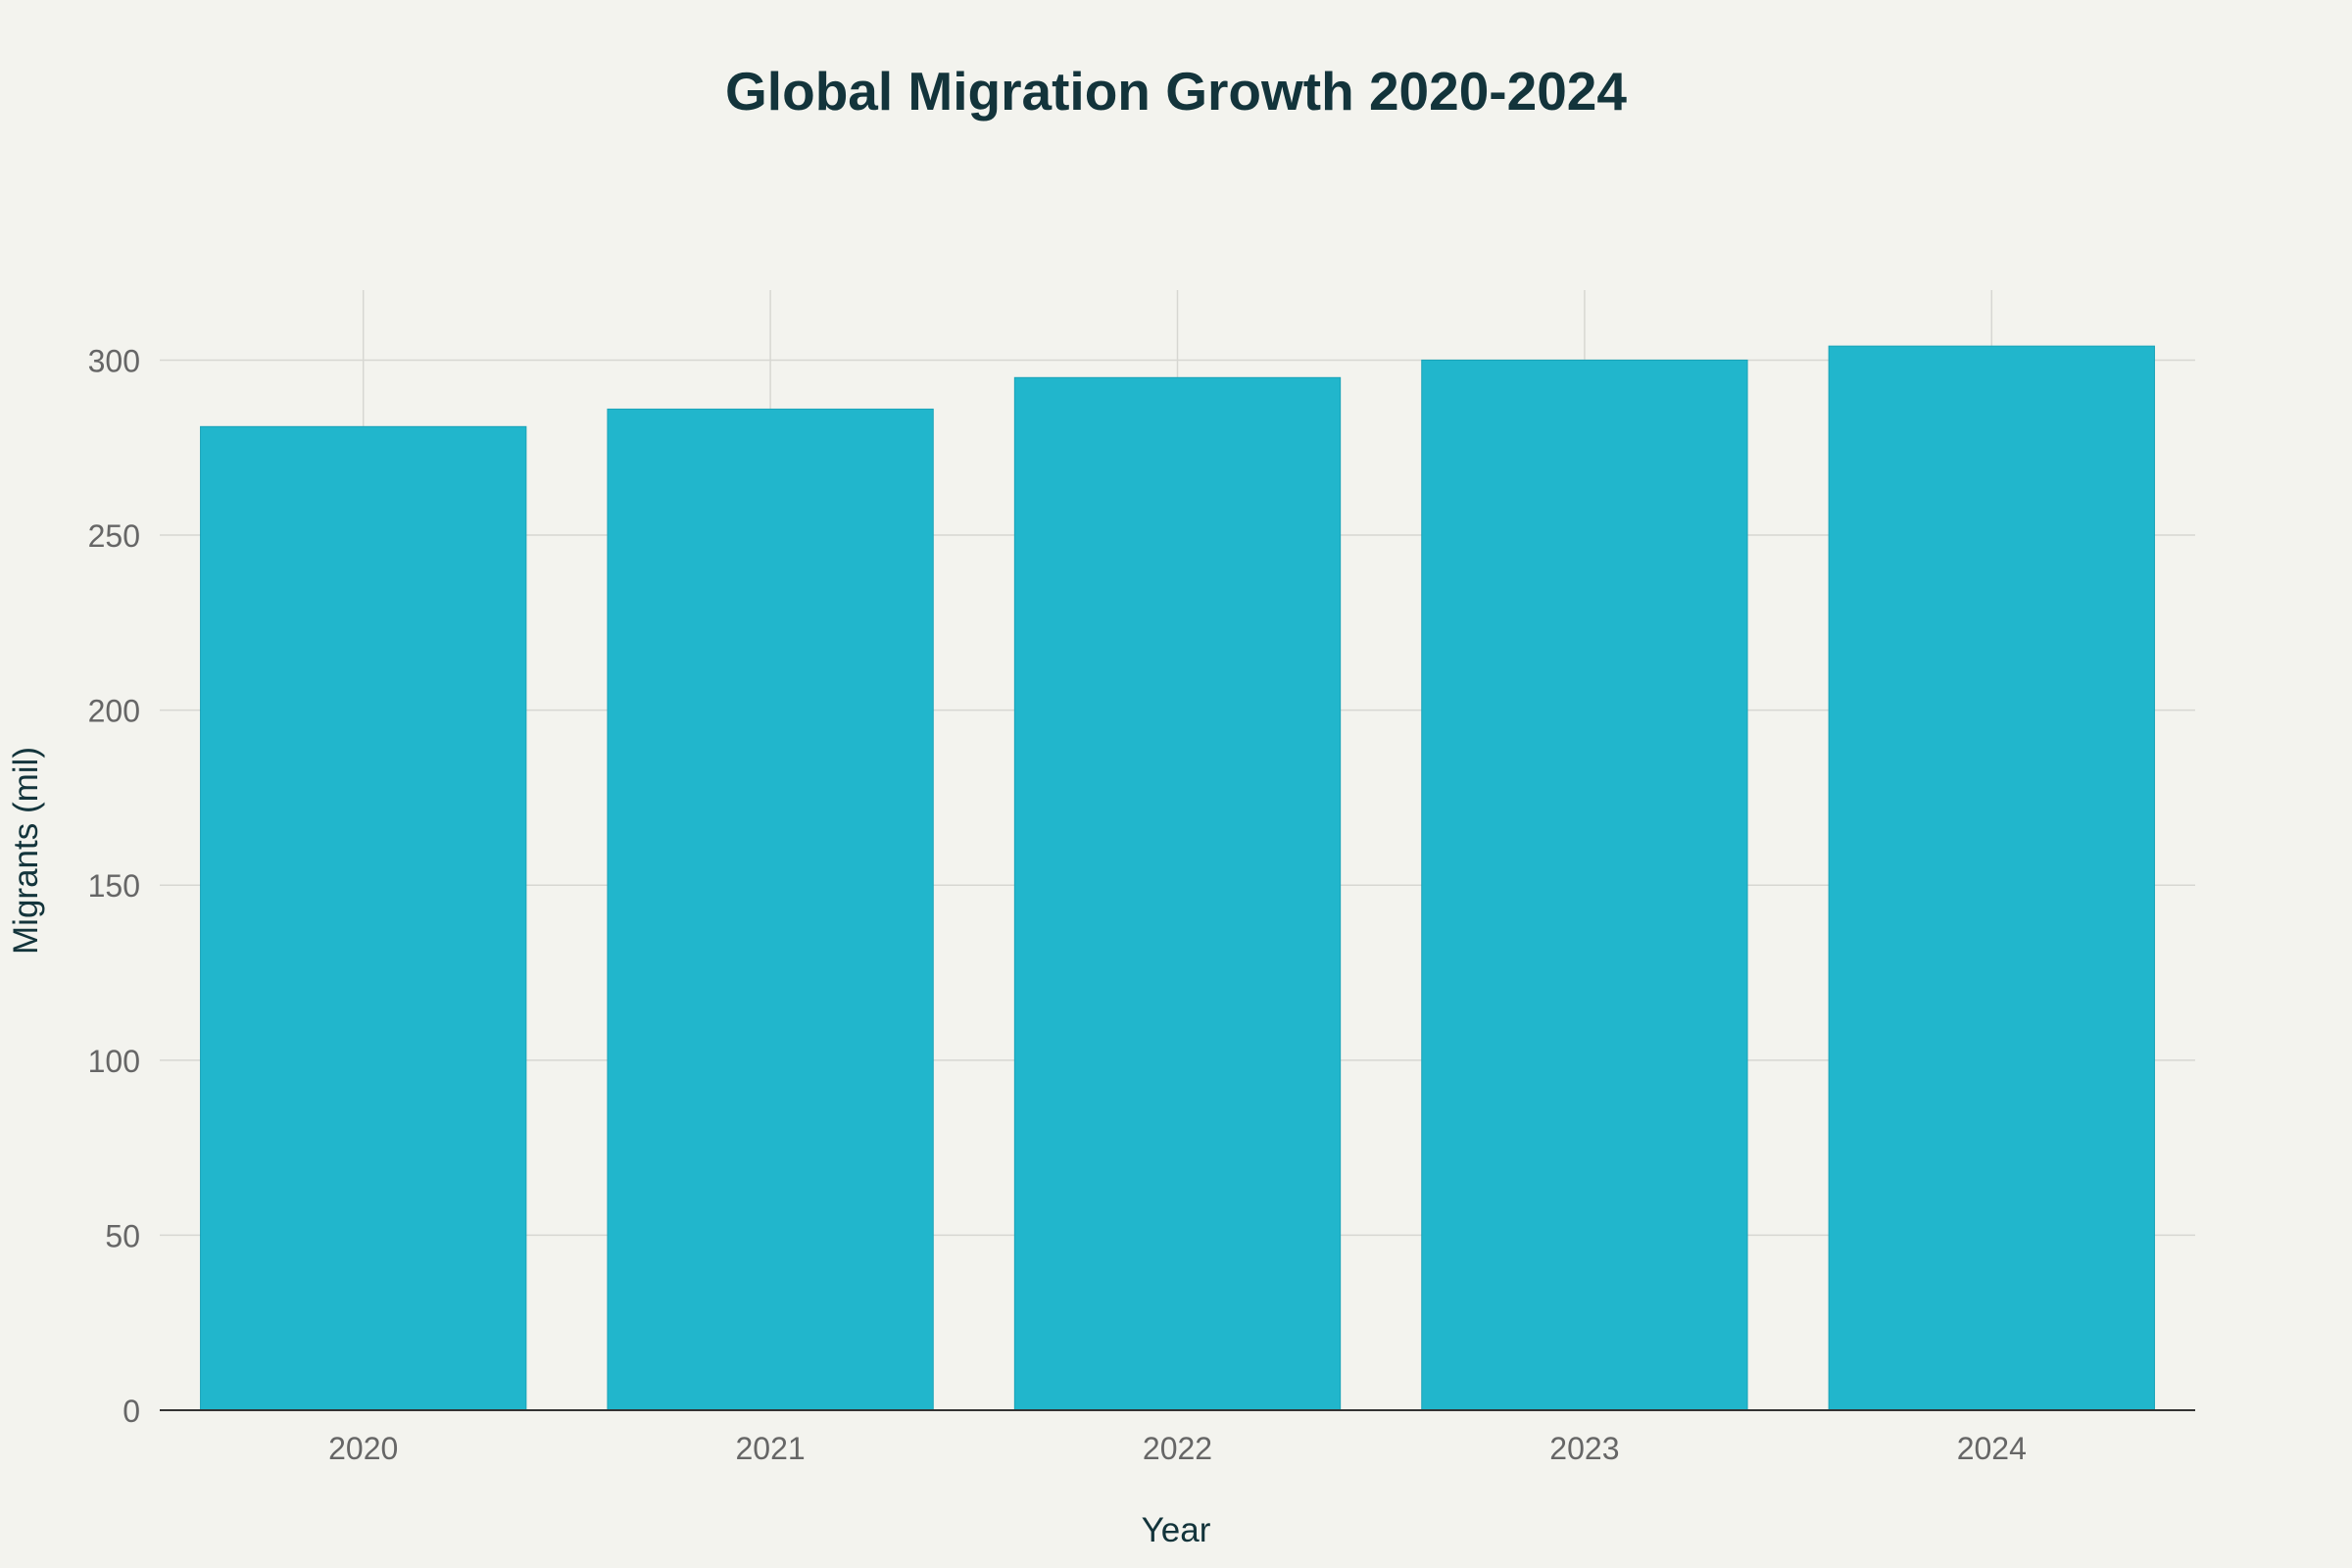 This screenshot has height=1568, width=2352. Describe the element at coordinates (114, 360) in the screenshot. I see `y-tick-label: 300` at that location.